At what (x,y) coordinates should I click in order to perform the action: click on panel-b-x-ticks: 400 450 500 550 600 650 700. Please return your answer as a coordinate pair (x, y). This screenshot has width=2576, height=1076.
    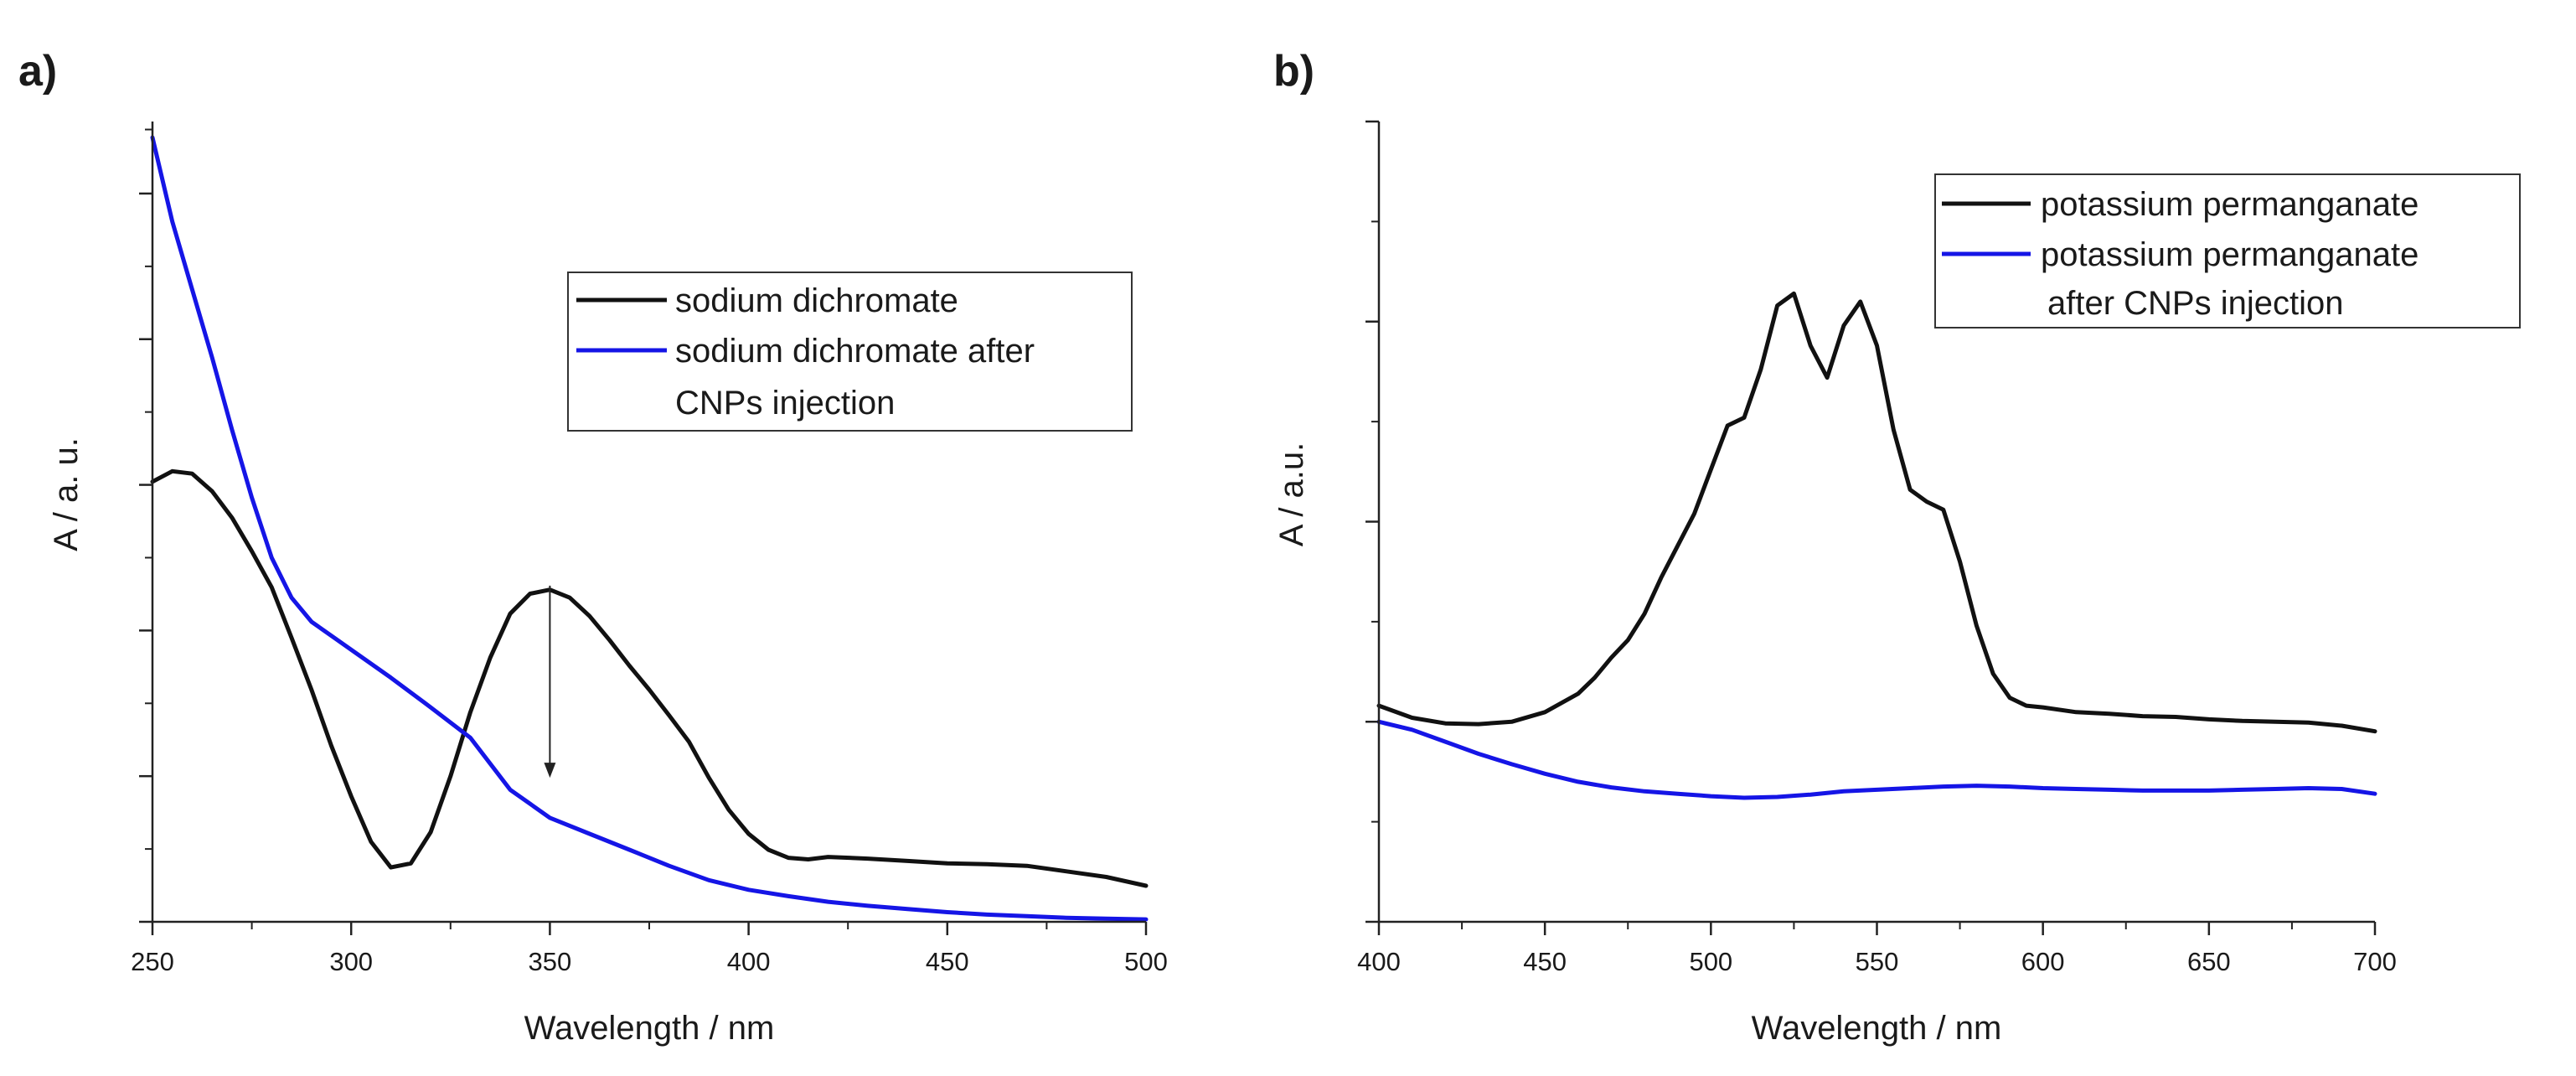
    Looking at the image, I should click on (1877, 949).